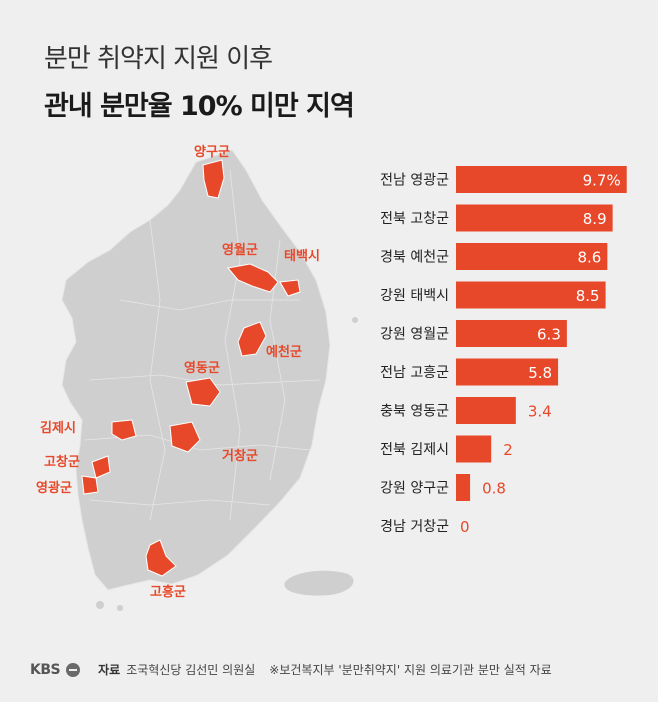 The image size is (658, 702). Describe the element at coordinates (124, 430) in the screenshot. I see `region-gimje-shape` at that location.